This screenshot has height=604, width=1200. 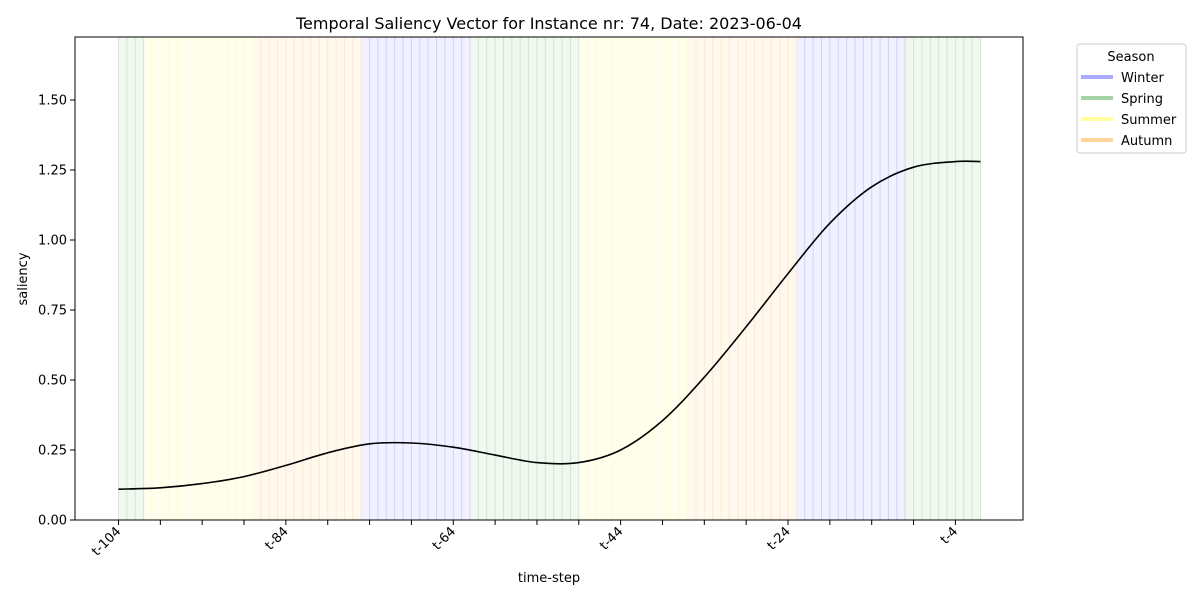 I want to click on legend-box, so click(x=1131, y=98).